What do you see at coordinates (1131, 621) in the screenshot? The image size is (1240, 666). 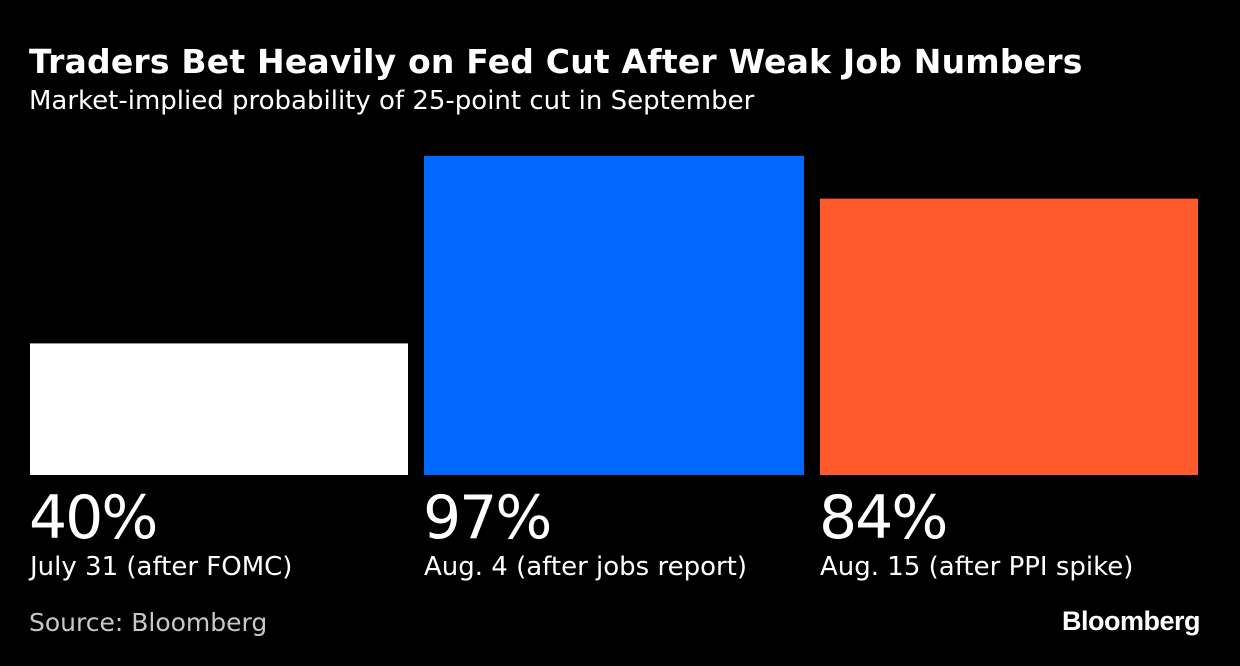 I see `bloomberg-logo: Bloomberg` at bounding box center [1131, 621].